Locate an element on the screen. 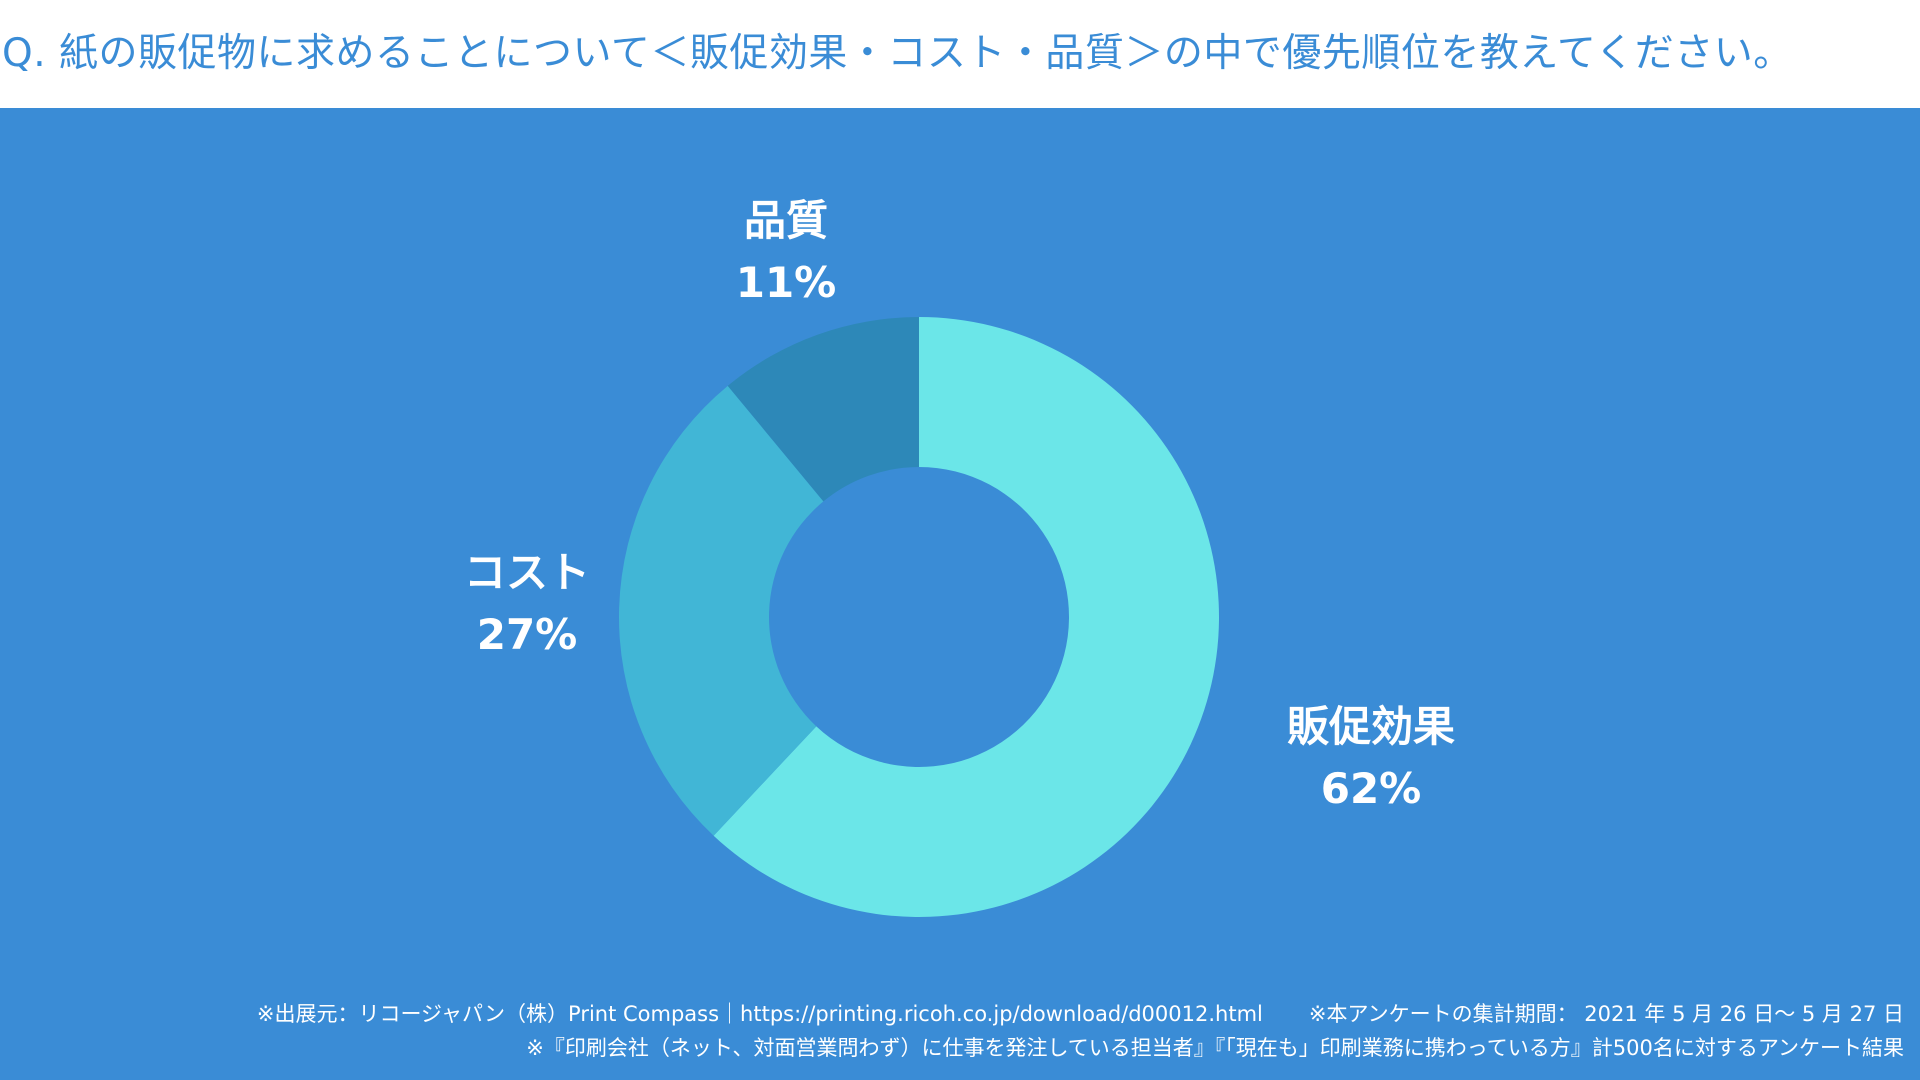 Image resolution: width=1920 pixels, height=1080 pixels. slice-name: コスト is located at coordinates (527, 572).